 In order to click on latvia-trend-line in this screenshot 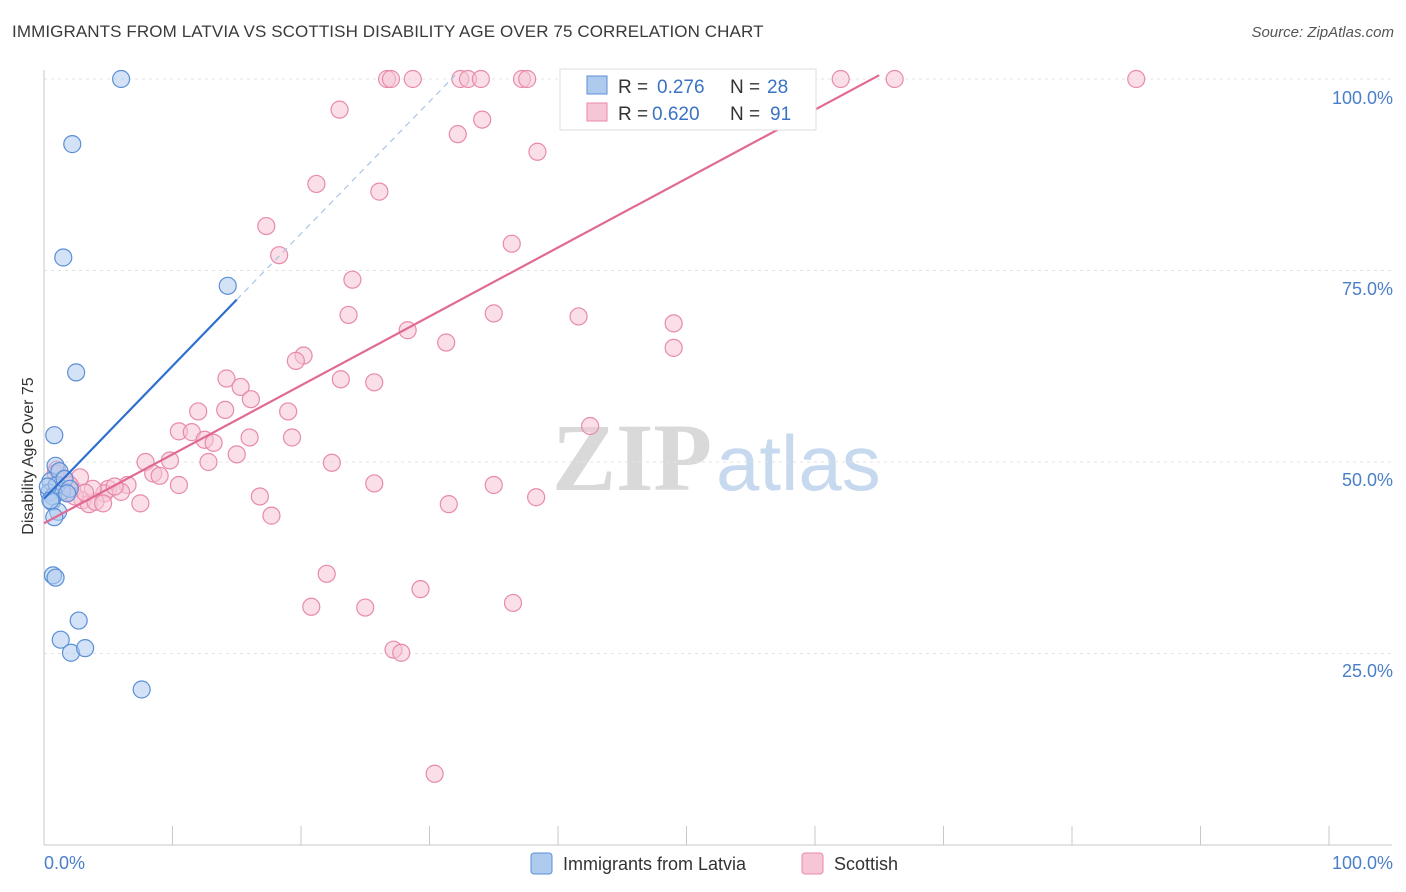, I will do `click(140, 399)`.